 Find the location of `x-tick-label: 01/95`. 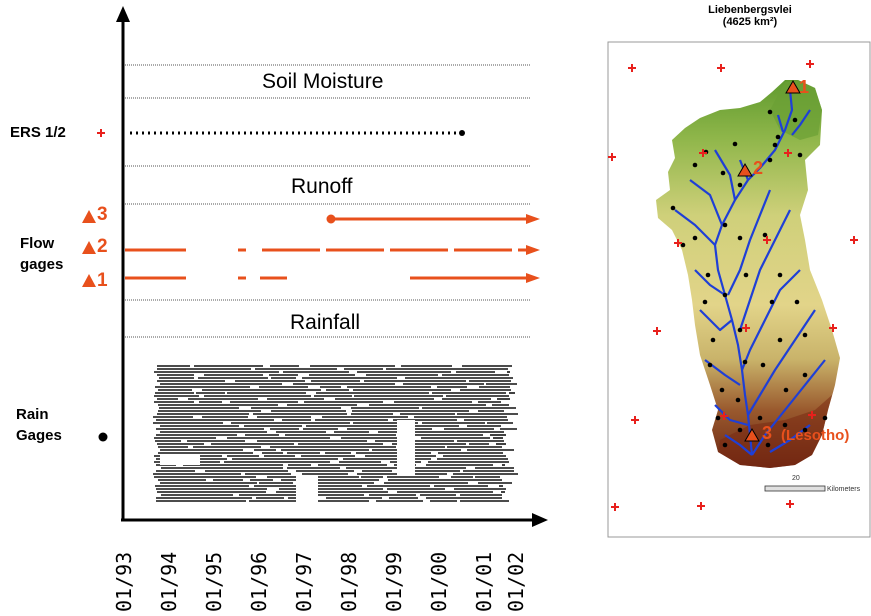

x-tick-label: 01/95 is located at coordinates (214, 581).